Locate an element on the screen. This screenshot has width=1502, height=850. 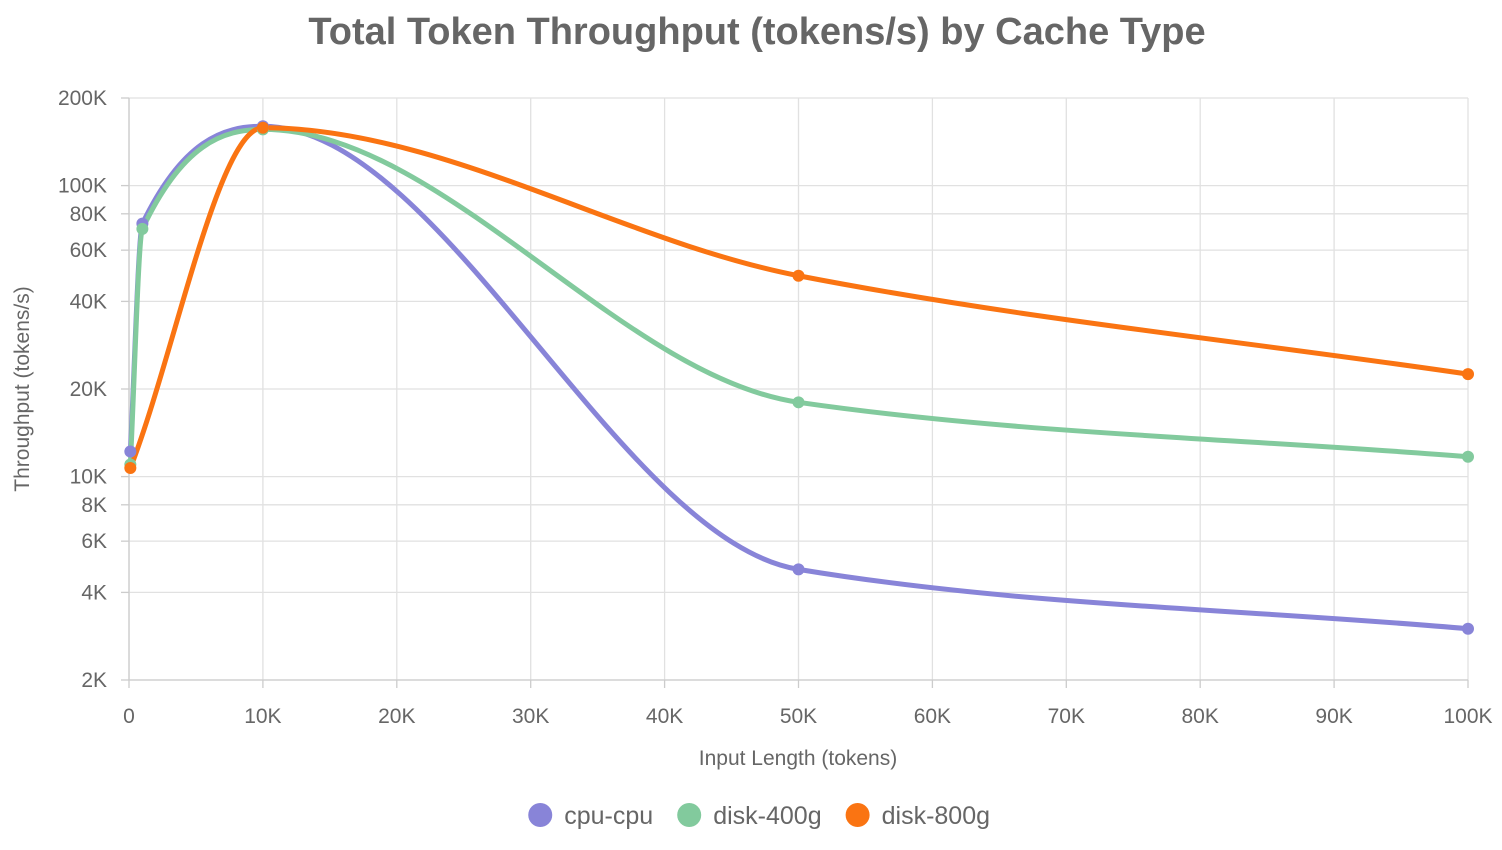
y-tick-label: 20K is located at coordinates (88, 389).